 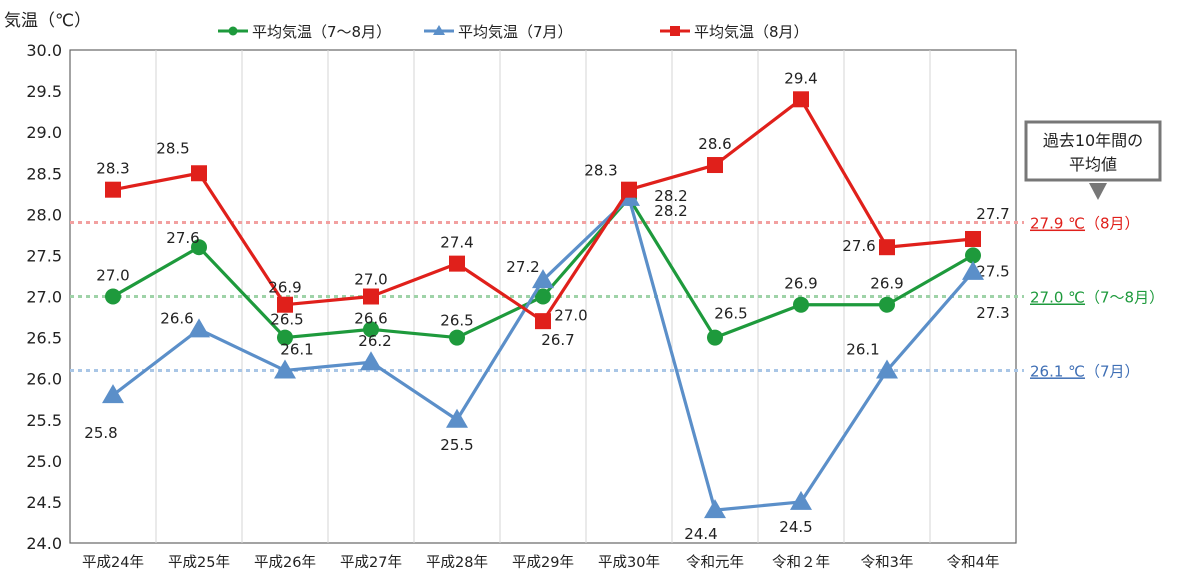 What do you see at coordinates (285, 562) in the screenshot?
I see `x-tick-label: 平成26年` at bounding box center [285, 562].